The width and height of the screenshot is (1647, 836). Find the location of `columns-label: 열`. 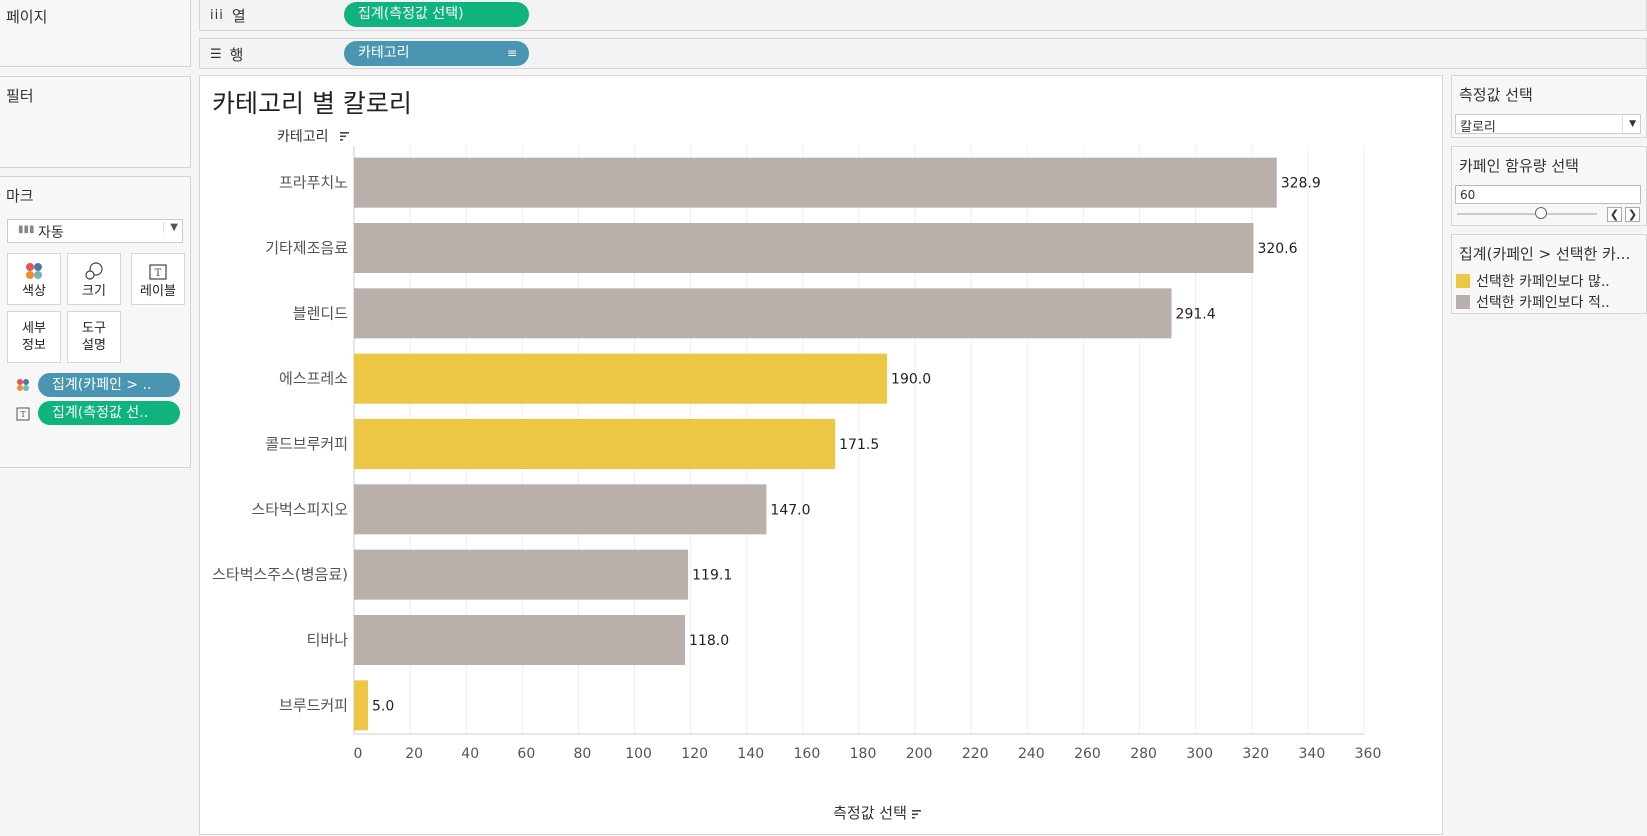

columns-label: 열 is located at coordinates (238, 16).